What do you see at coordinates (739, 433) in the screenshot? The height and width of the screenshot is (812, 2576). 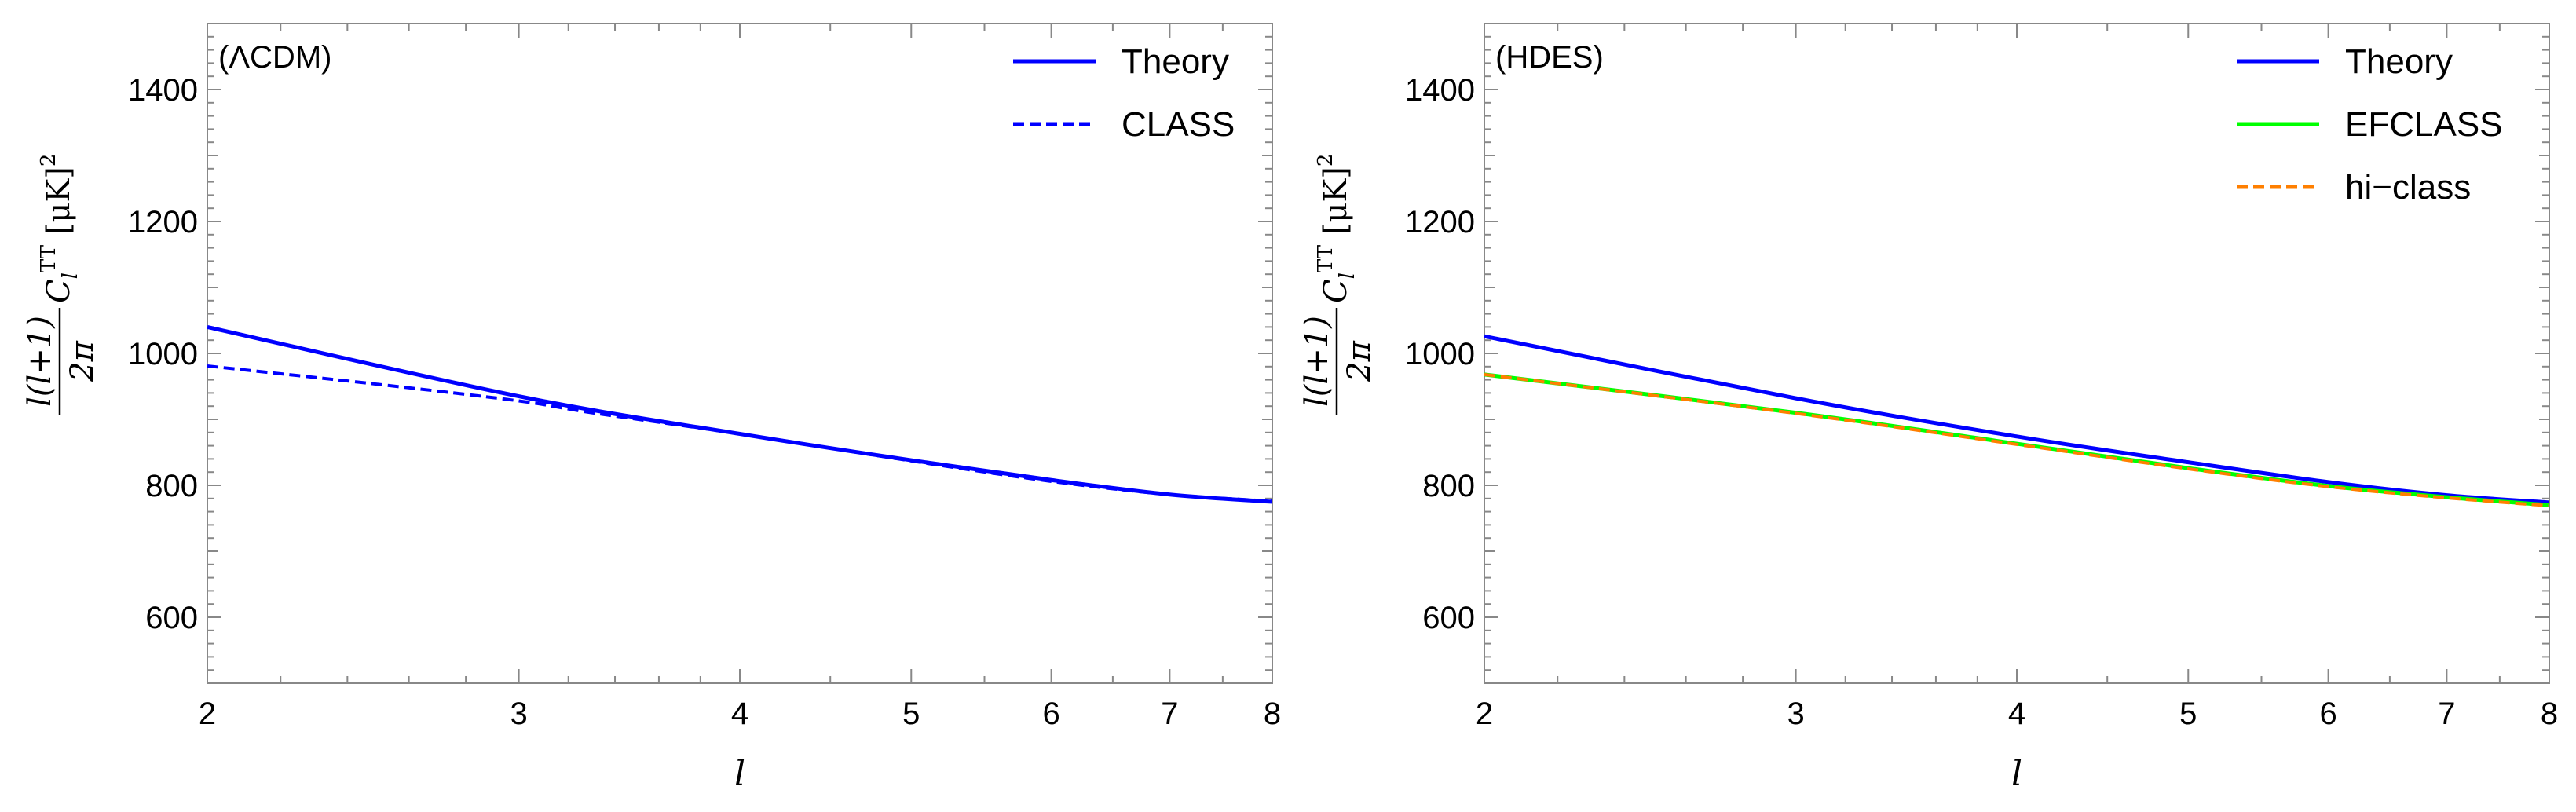 I see `series-line-class` at bounding box center [739, 433].